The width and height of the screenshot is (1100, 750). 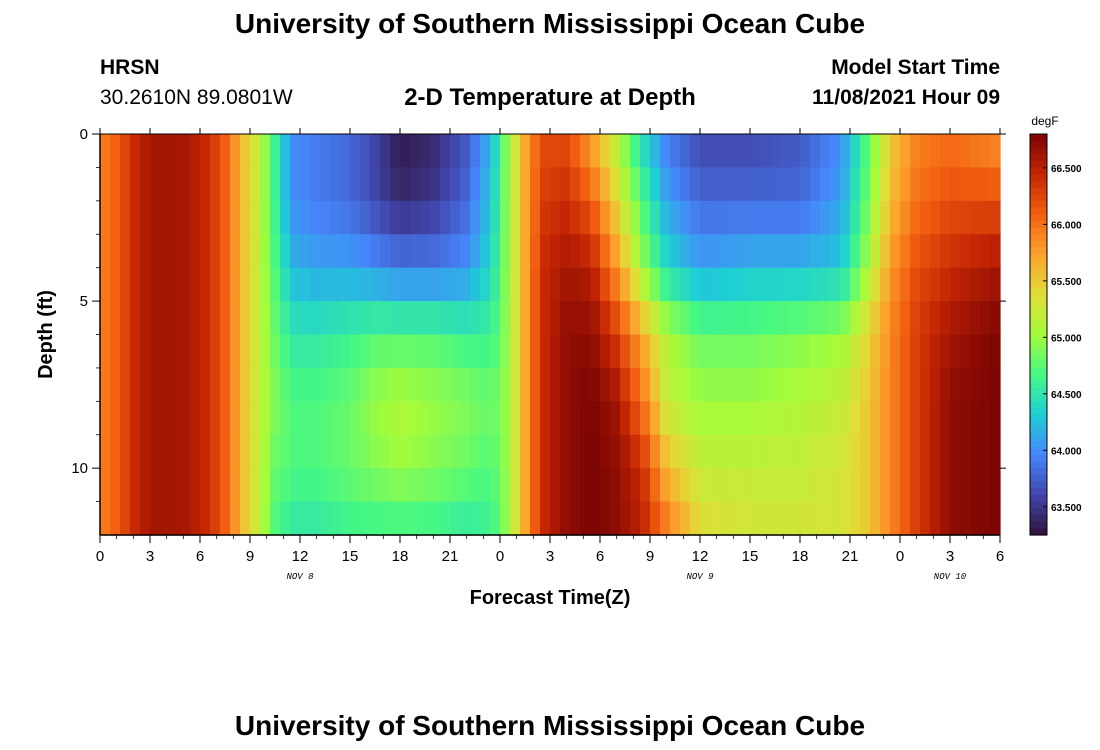 What do you see at coordinates (950, 556) in the screenshot?
I see `x-tick-label: 3` at bounding box center [950, 556].